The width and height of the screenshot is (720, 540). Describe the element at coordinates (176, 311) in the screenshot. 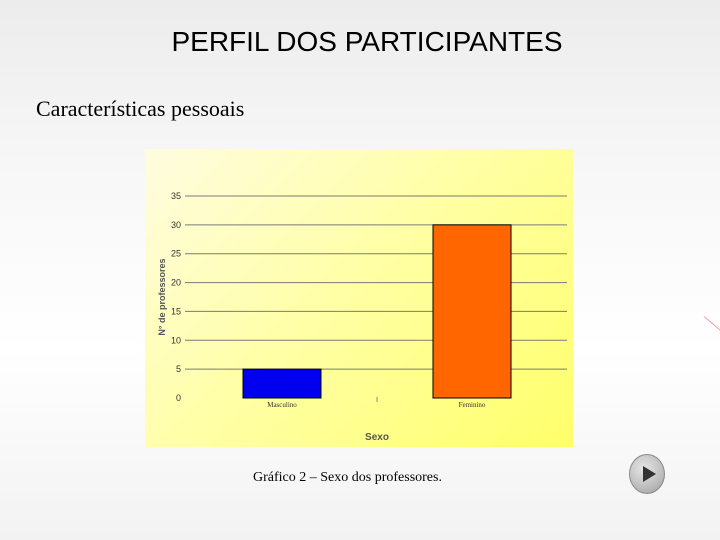

I see `y-tick-label: 15` at that location.